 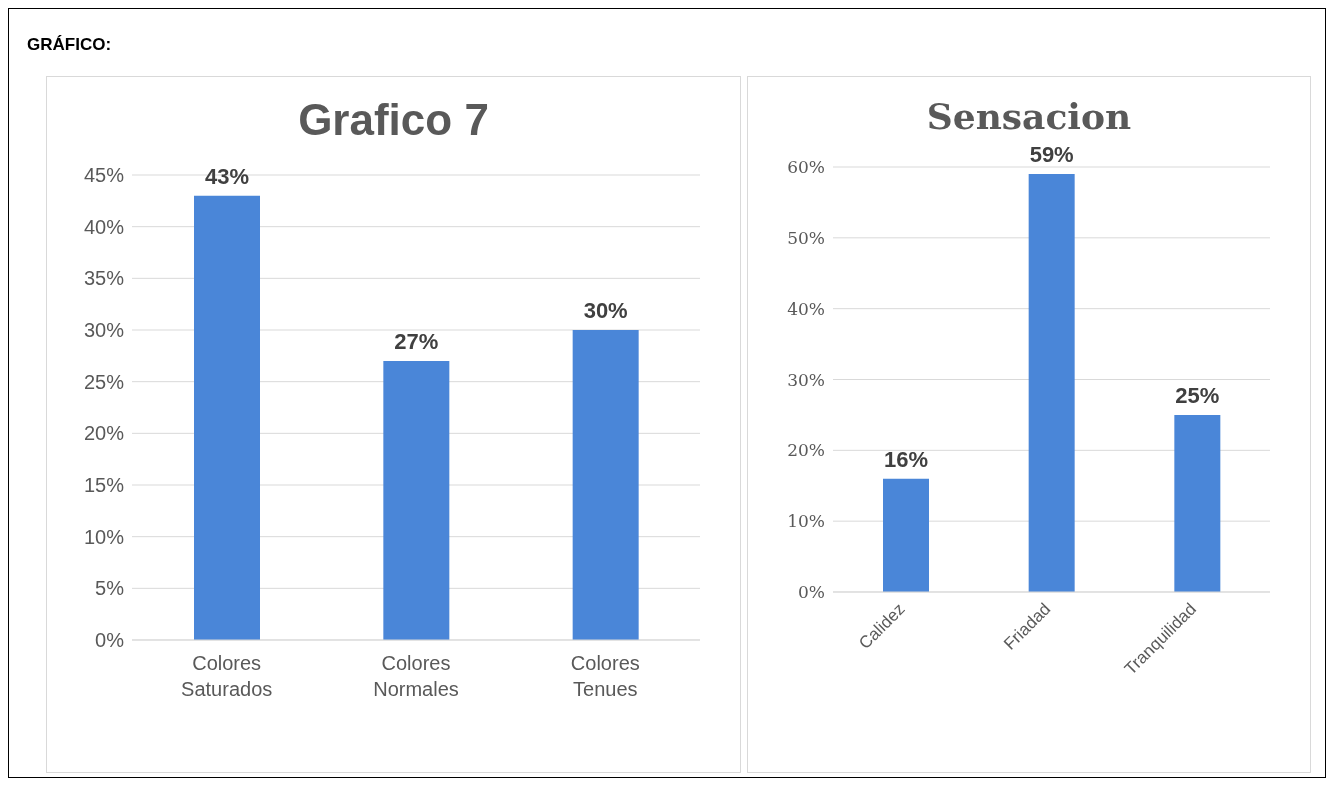 I want to click on text: GRÁFICO:, so click(x=69, y=45).